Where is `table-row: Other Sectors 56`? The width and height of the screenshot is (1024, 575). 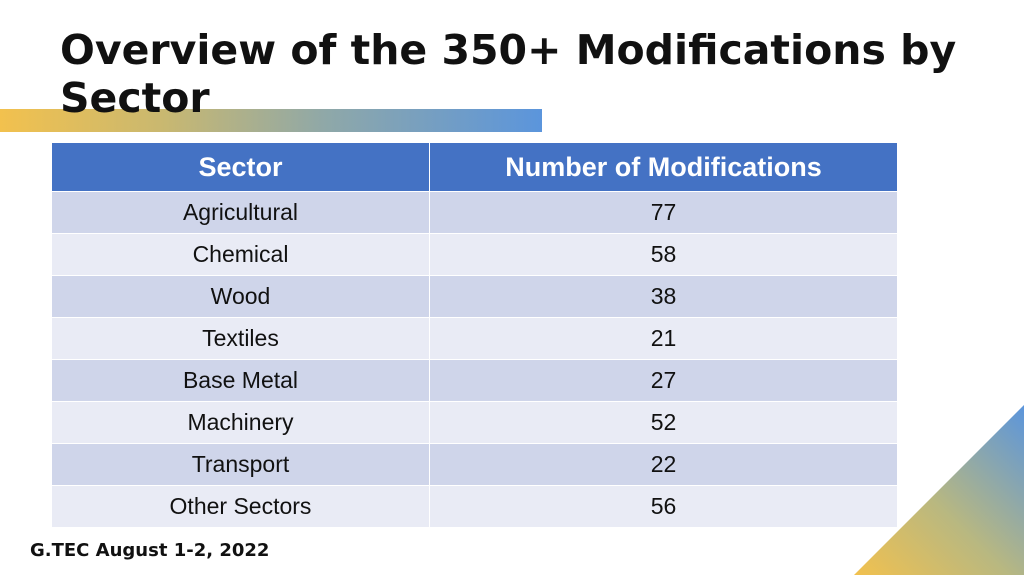 table-row: Other Sectors 56 is located at coordinates (475, 506).